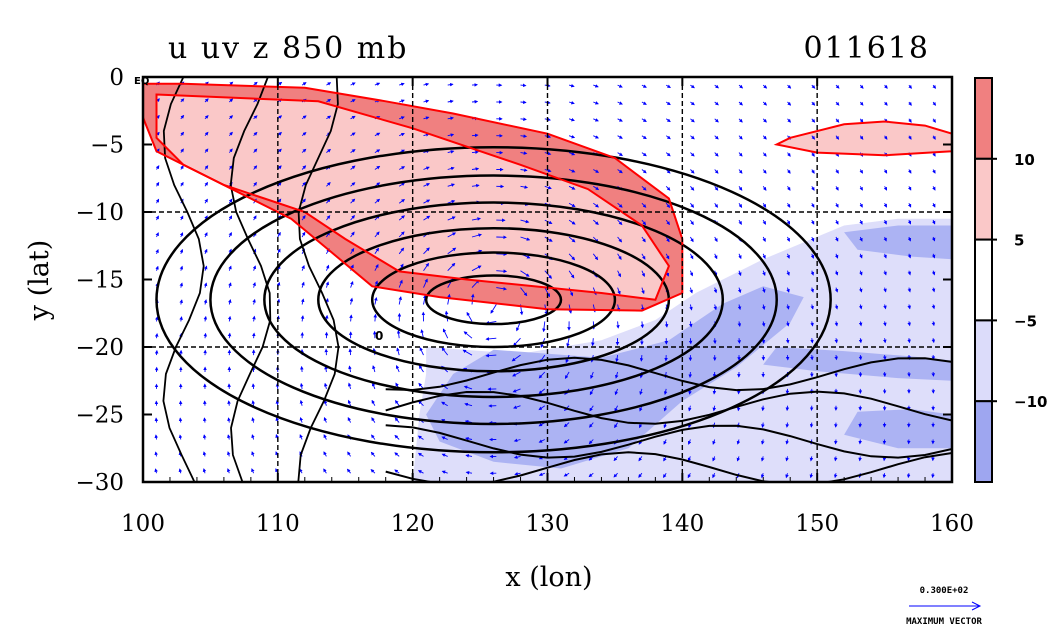 This screenshot has width=1056, height=631. What do you see at coordinates (99, 281) in the screenshot?
I see `y-tick-label: −15` at bounding box center [99, 281].